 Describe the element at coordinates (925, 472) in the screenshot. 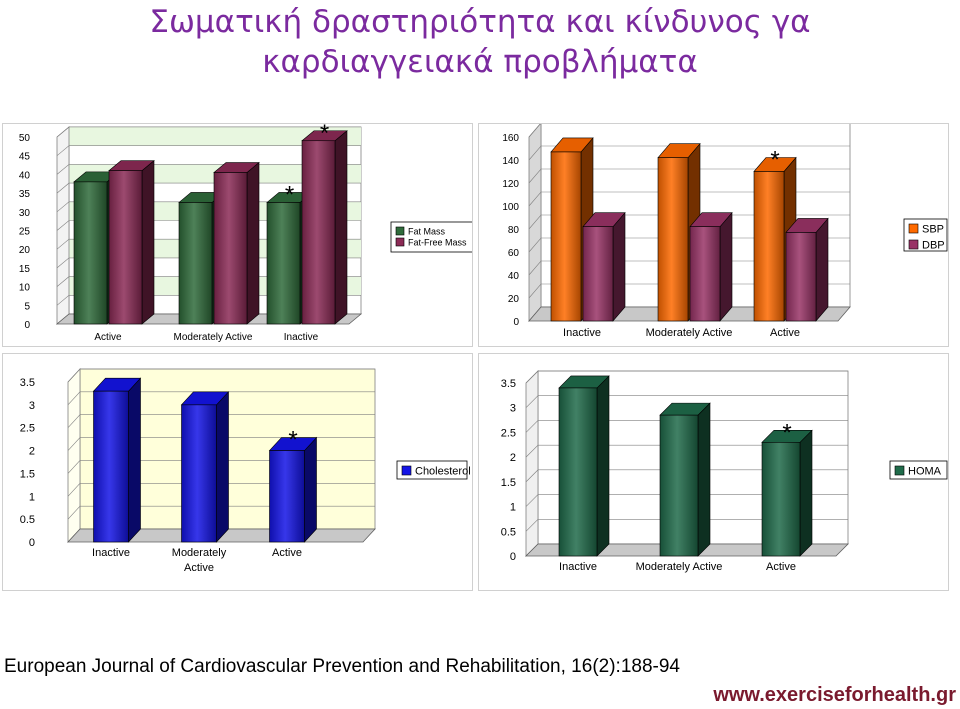

I see `legend-label: HOMA` at that location.